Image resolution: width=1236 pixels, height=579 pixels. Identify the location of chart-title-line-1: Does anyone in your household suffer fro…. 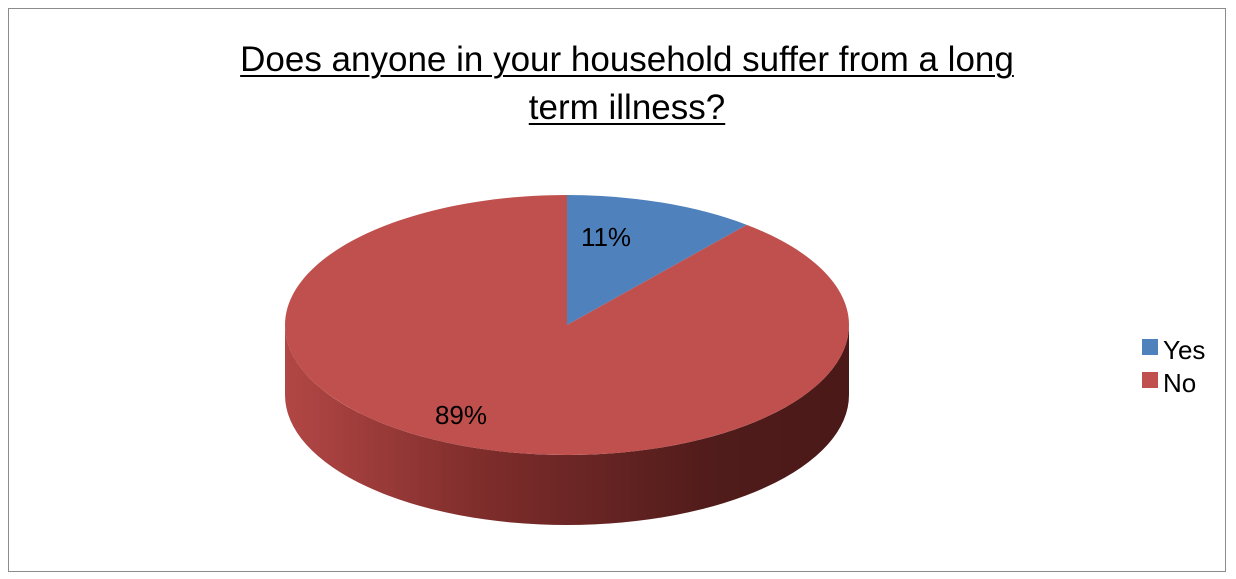
(627, 59).